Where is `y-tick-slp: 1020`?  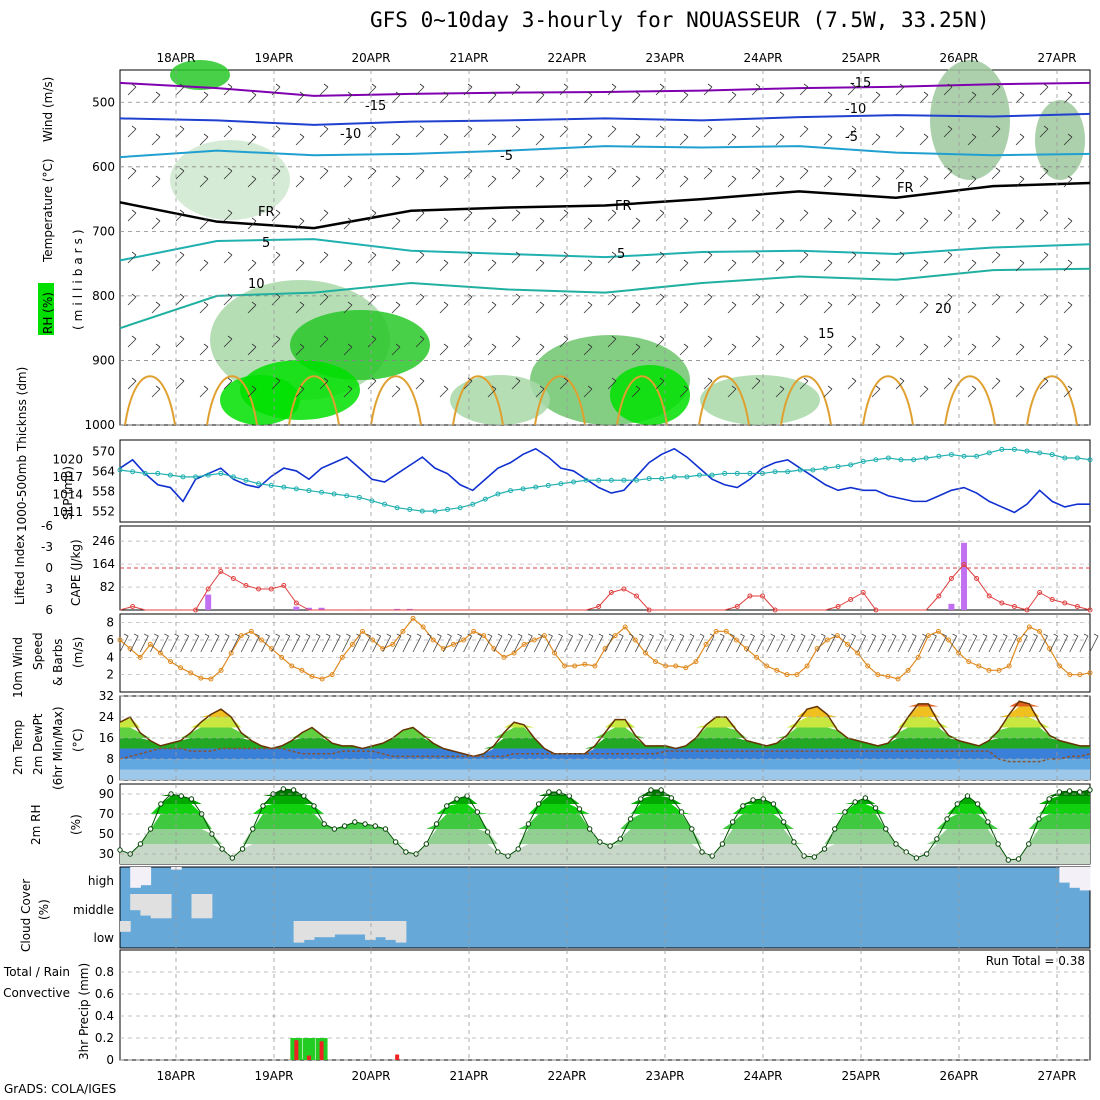
y-tick-slp: 1020 is located at coordinates (67, 460).